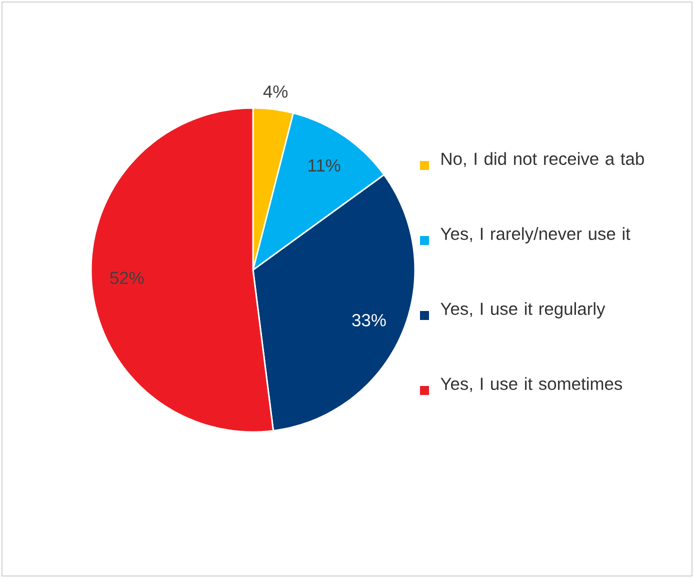 Image resolution: width=694 pixels, height=578 pixels. I want to click on legend-label: Yes, I use it regularly, so click(523, 310).